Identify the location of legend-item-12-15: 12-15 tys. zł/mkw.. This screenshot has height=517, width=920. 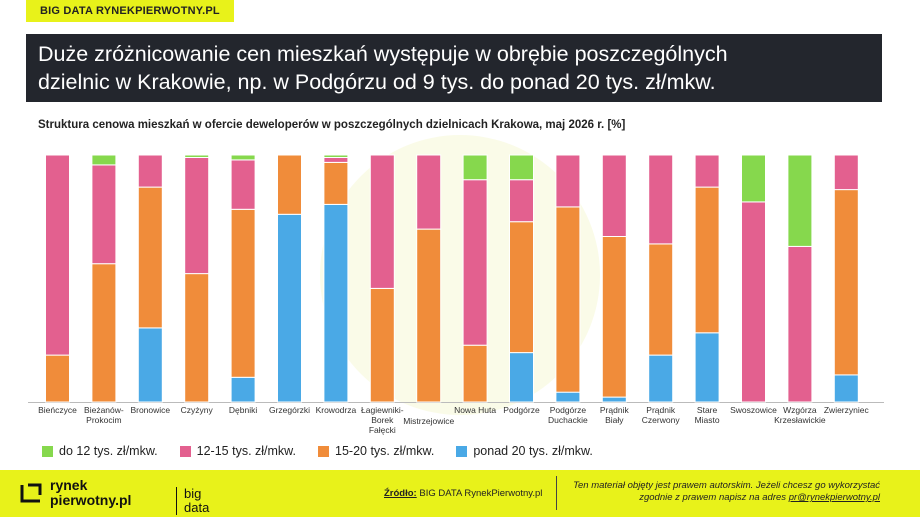
(237, 451).